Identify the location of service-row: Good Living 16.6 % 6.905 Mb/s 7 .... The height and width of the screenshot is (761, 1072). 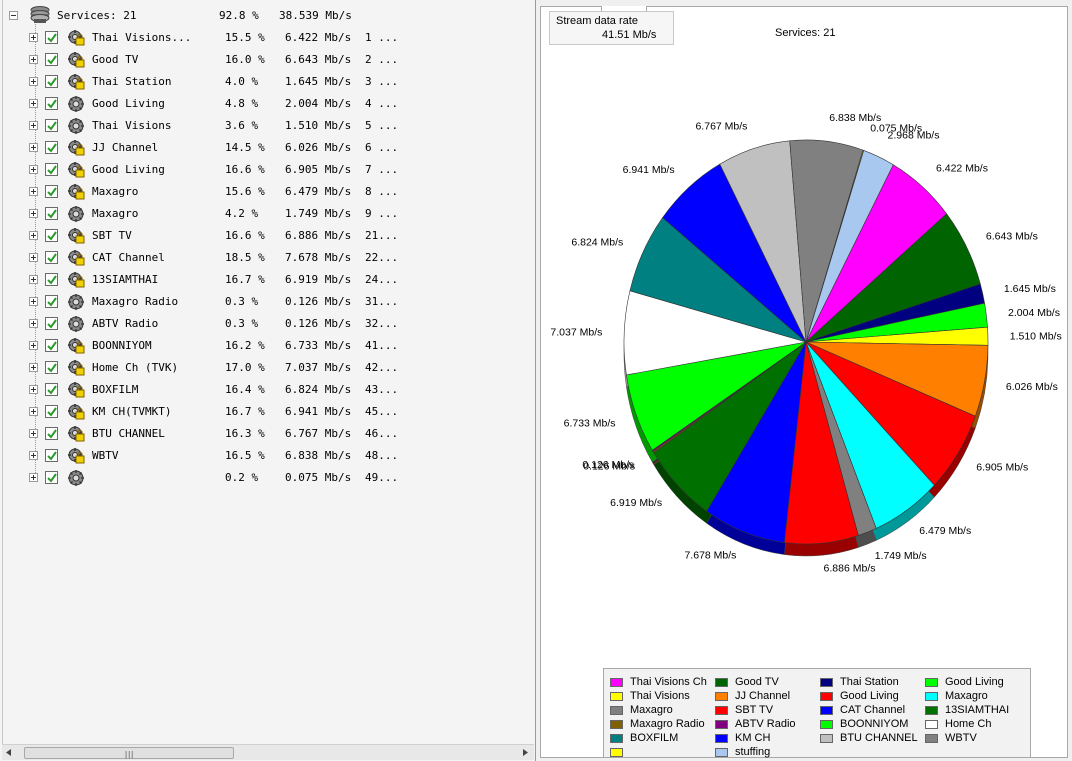
(269, 170).